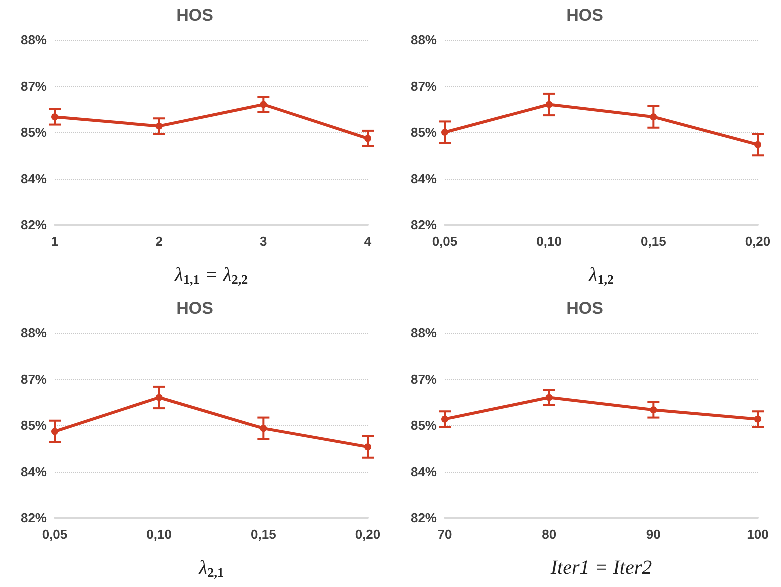 Image resolution: width=781 pixels, height=587 pixels. What do you see at coordinates (601, 568) in the screenshot?
I see `x-axis-title: Iter1 = Iter2` at bounding box center [601, 568].